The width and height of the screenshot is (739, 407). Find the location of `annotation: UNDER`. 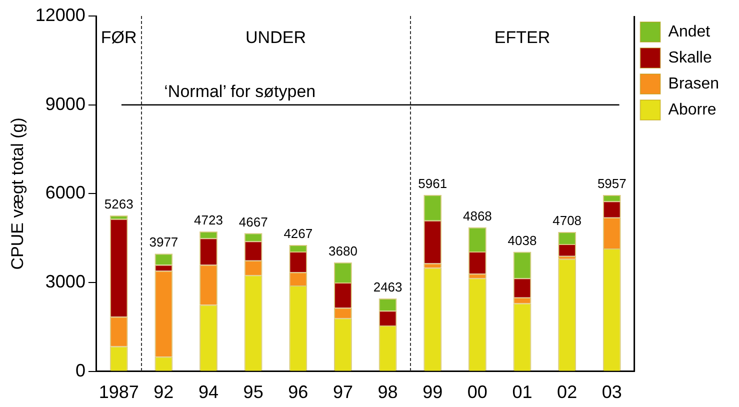

annotation: UNDER is located at coordinates (276, 38).